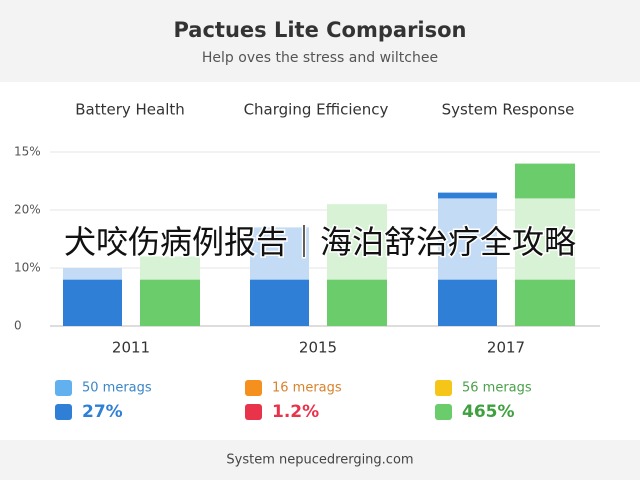 Image resolution: width=640 pixels, height=480 pixels. What do you see at coordinates (131, 348) in the screenshot?
I see `x-tick-label: 2011` at bounding box center [131, 348].